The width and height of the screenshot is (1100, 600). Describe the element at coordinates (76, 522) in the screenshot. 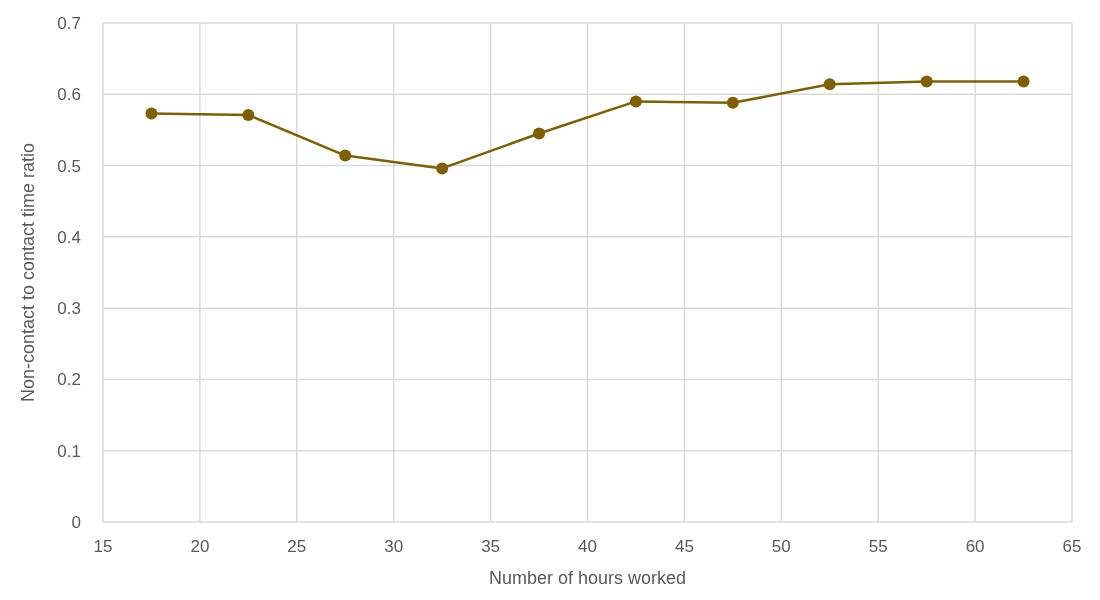

I see `y-tick-label: 0` at that location.